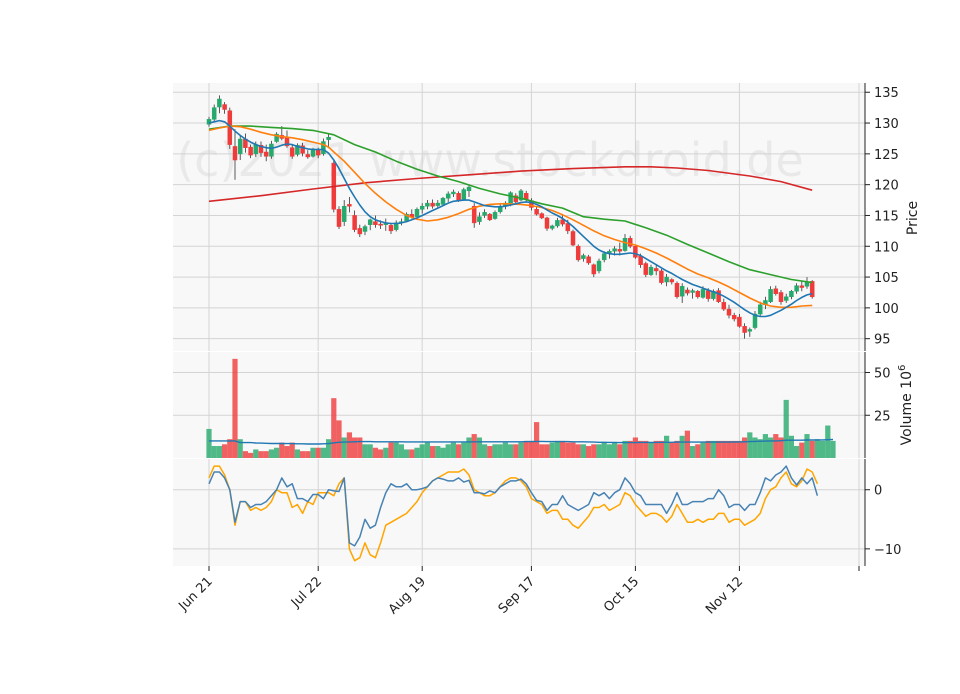 The image size is (960, 694). Describe the element at coordinates (886, 278) in the screenshot. I see `price-axis-tick-label: 105` at that location.